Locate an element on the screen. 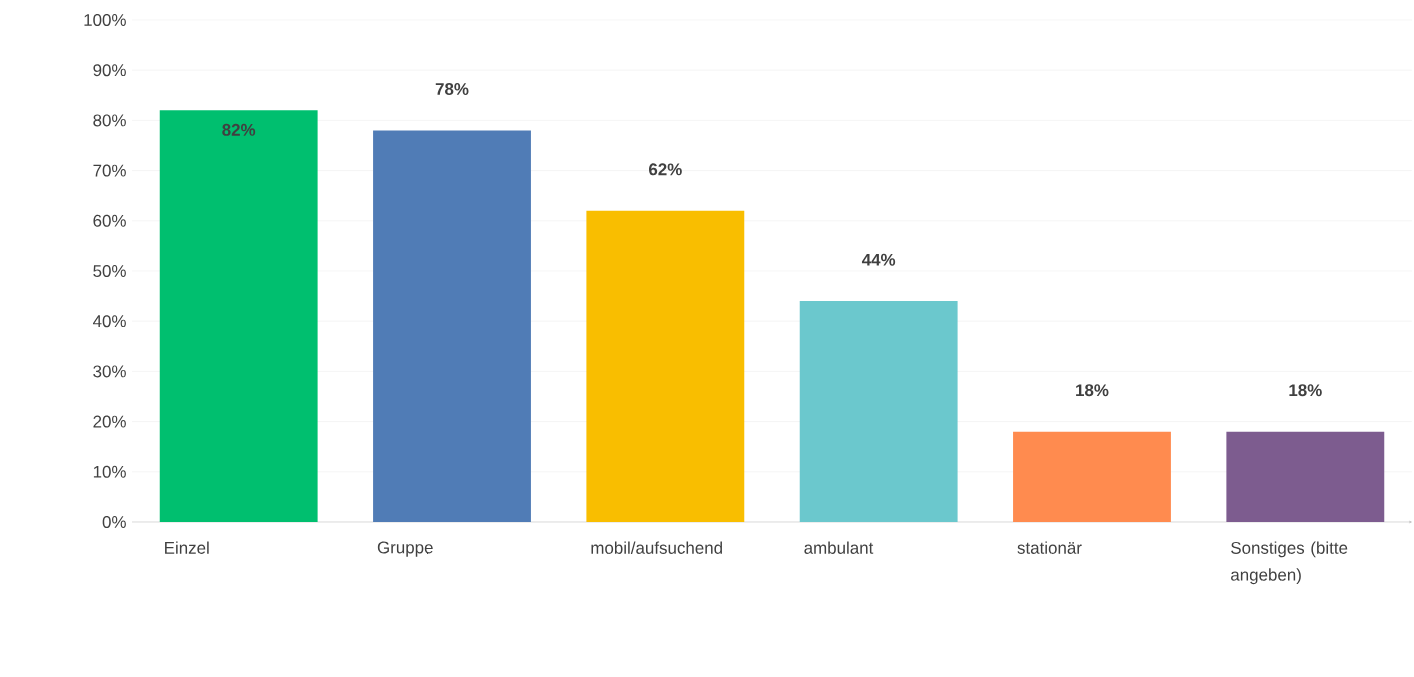 Image resolution: width=1414 pixels, height=677 pixels. data-label: 62% is located at coordinates (665, 169).